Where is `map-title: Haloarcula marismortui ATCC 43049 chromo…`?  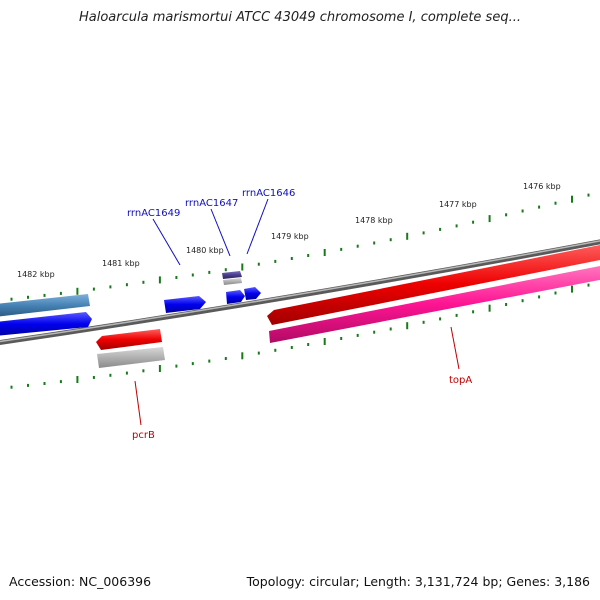 map-title: Haloarcula marismortui ATCC 43049 chromo… is located at coordinates (300, 17).